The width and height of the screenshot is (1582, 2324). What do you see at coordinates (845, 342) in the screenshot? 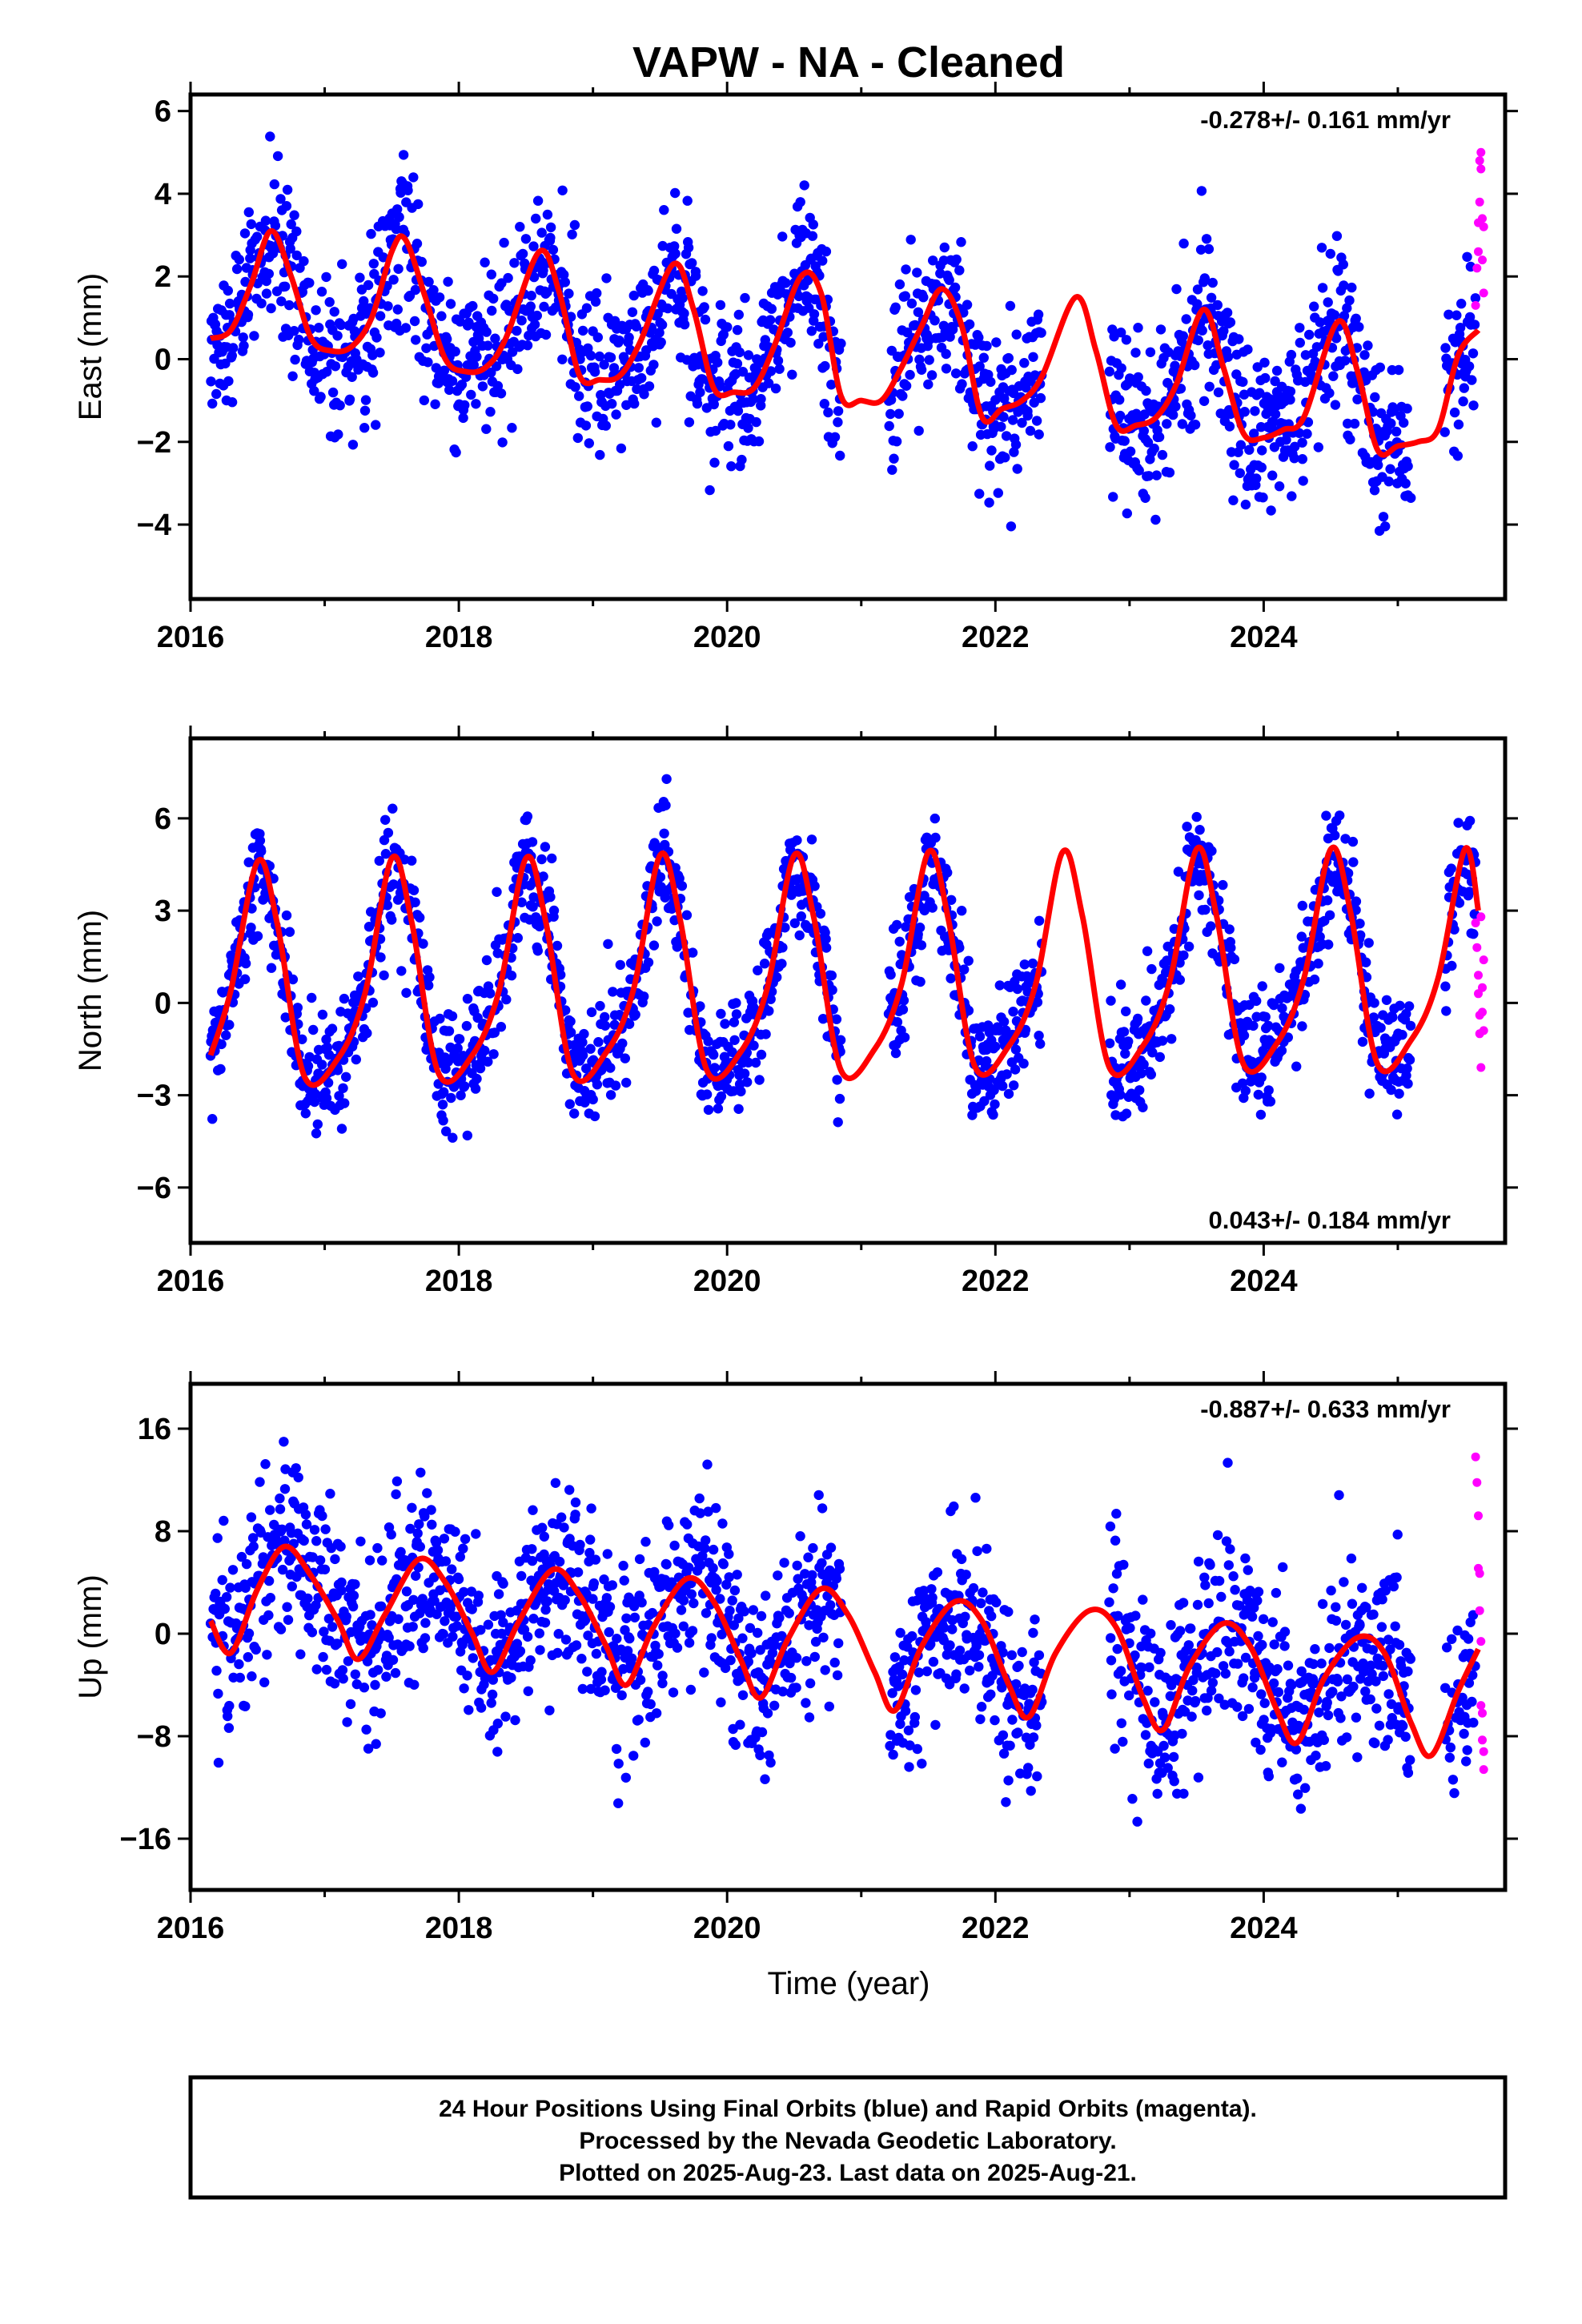
I see `east-model-line` at bounding box center [845, 342].